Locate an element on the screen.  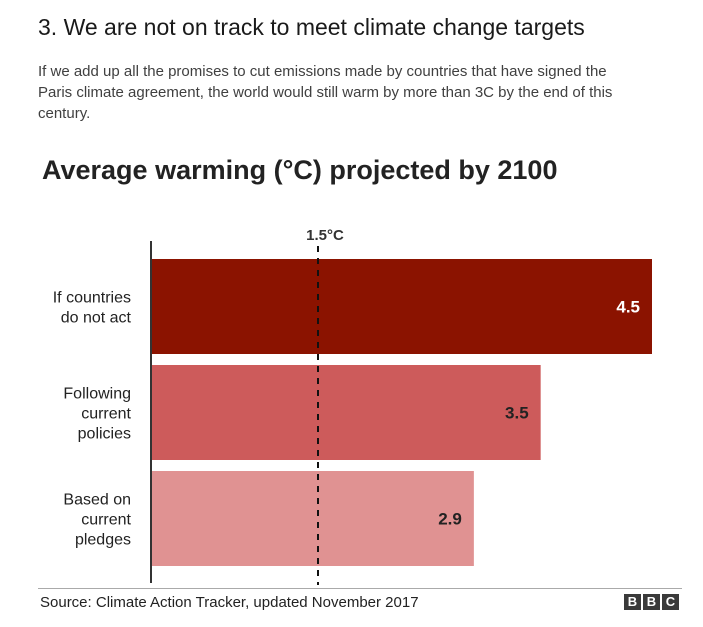
bbc-logo: B B C is located at coordinates (651, 602).